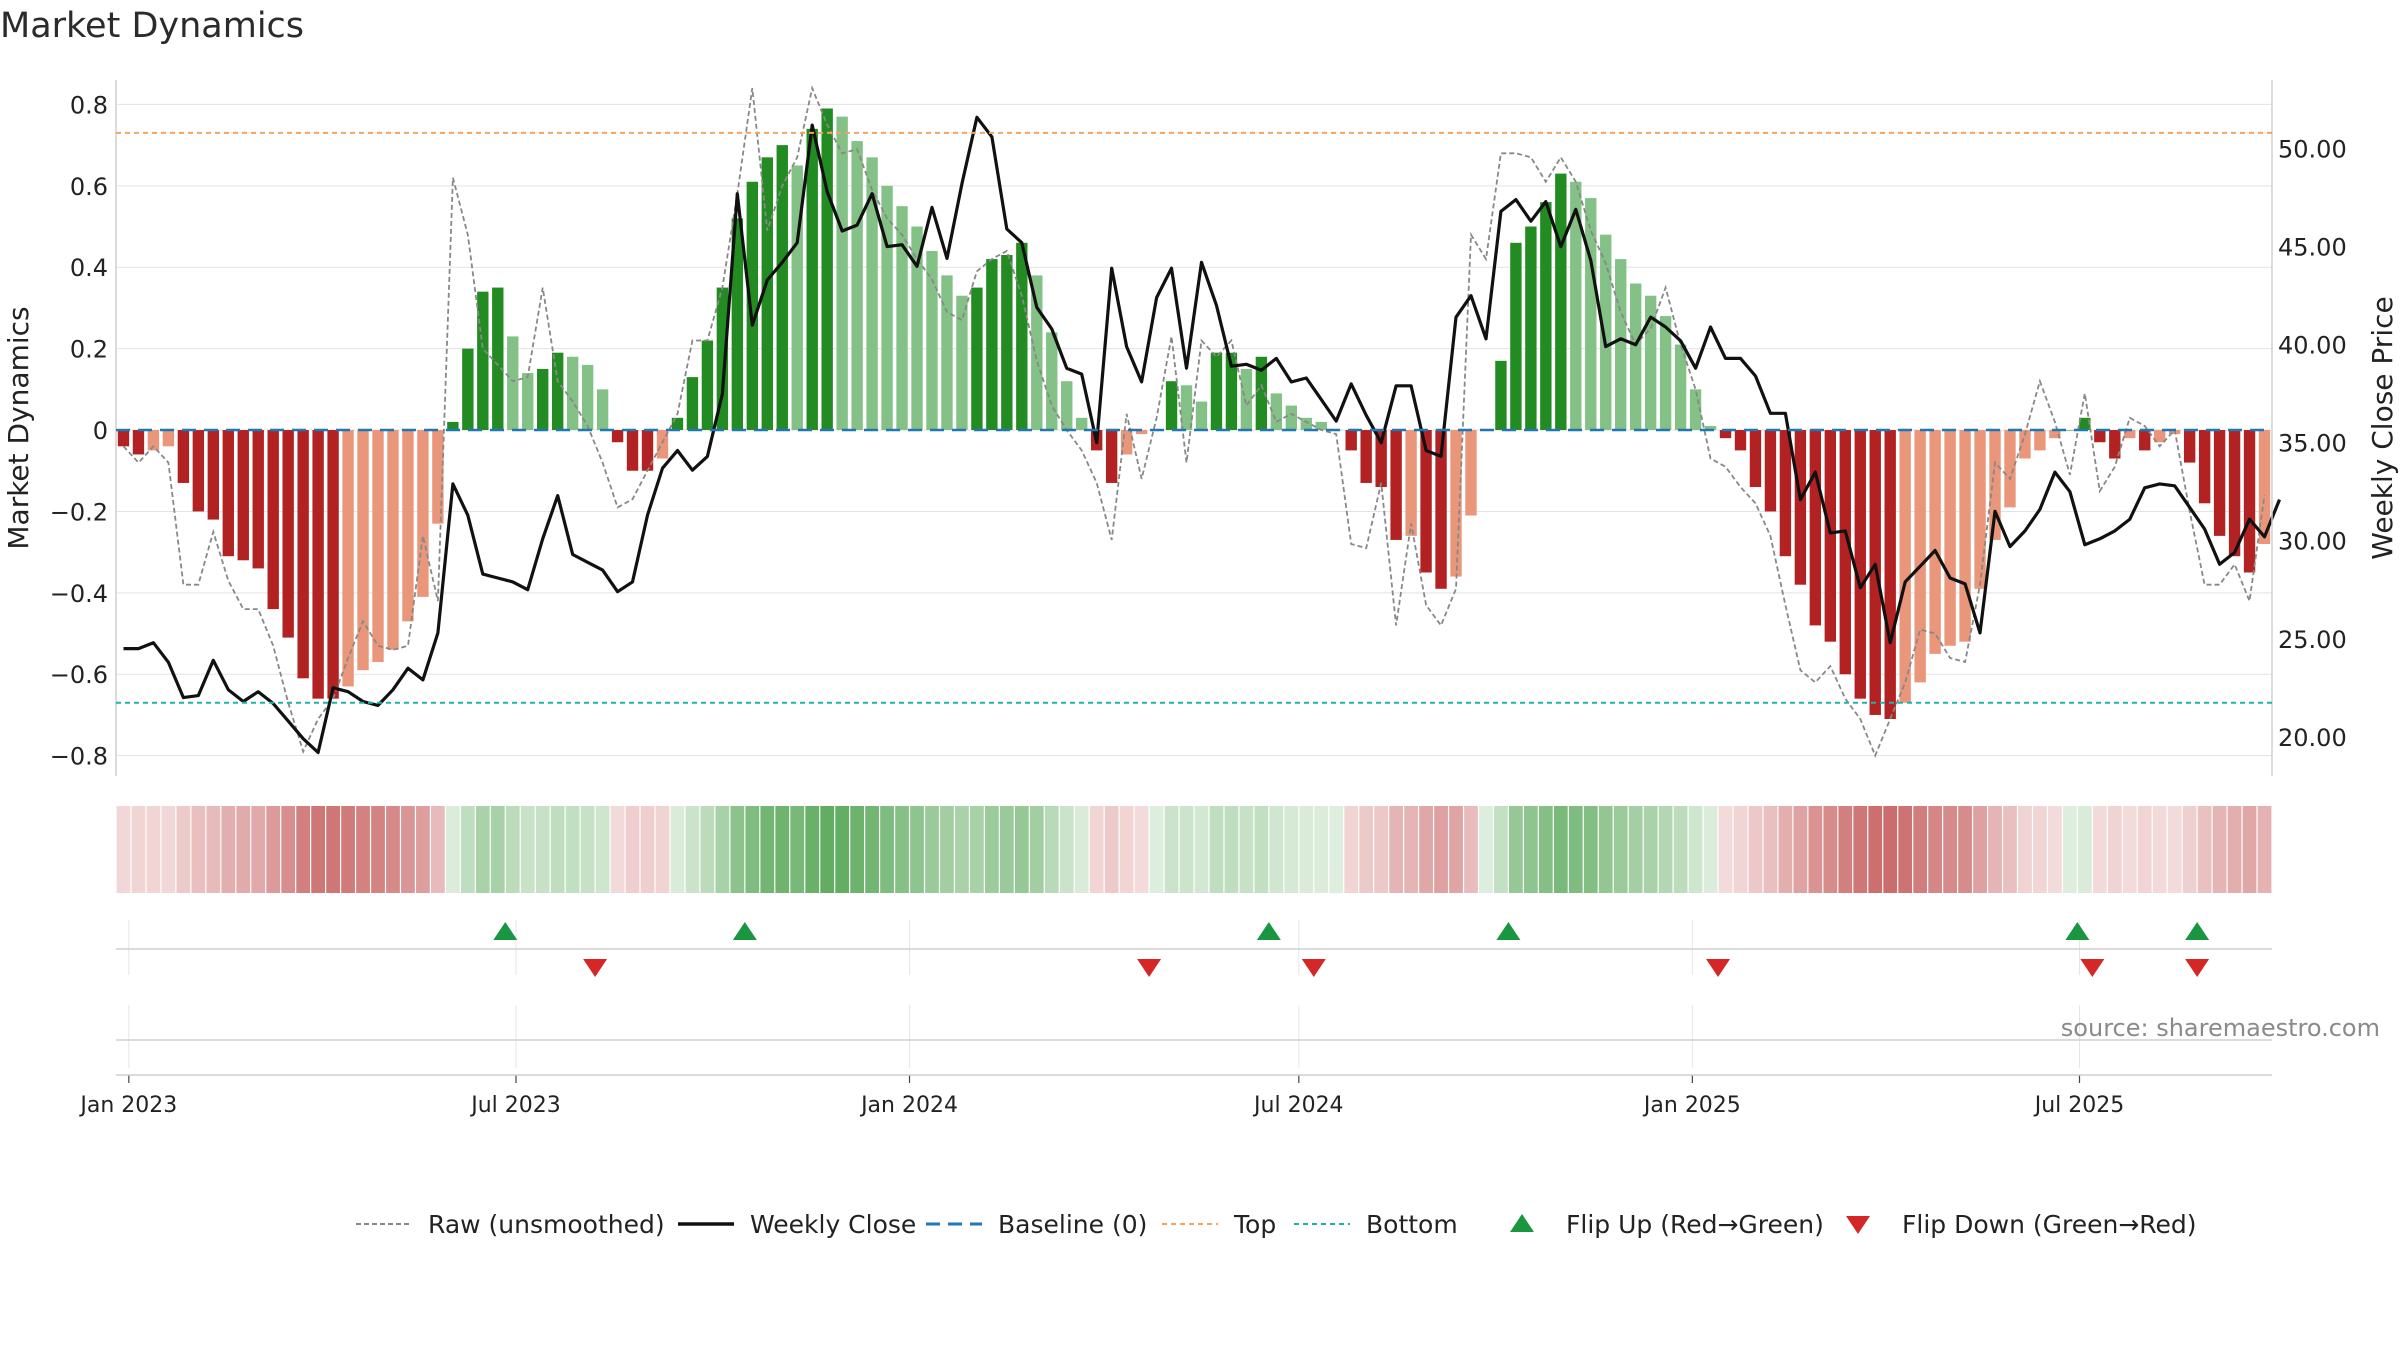 This screenshot has width=2400, height=1350. What do you see at coordinates (2312, 346) in the screenshot?
I see `y2-tick-label: 40.00` at bounding box center [2312, 346].